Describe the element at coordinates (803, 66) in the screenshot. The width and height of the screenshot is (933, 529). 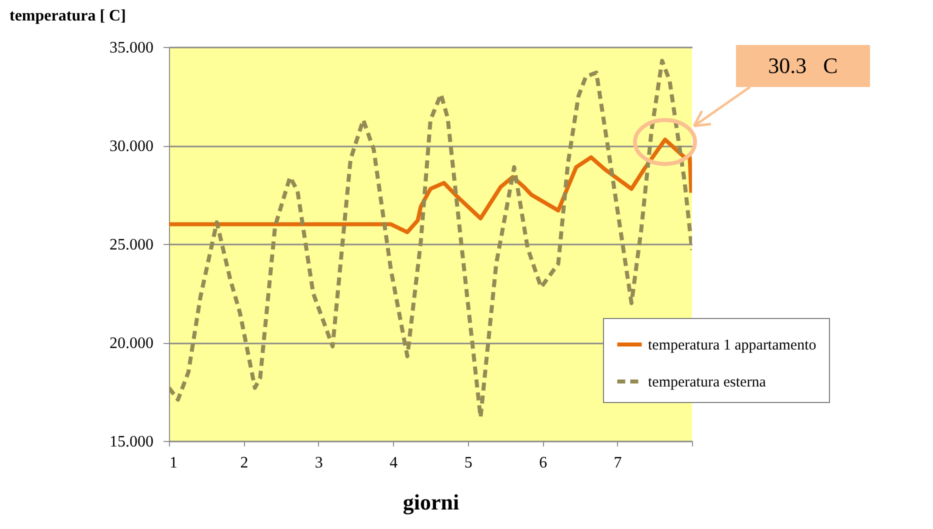
I see `text: 30.3 C` at that location.